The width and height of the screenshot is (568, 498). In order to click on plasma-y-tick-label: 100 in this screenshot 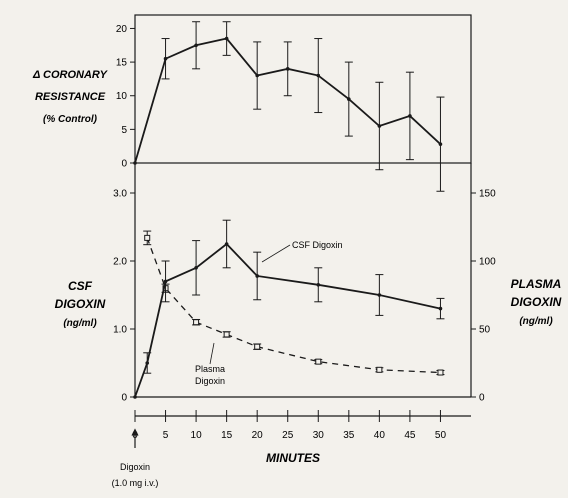, I will do `click(487, 262)`.